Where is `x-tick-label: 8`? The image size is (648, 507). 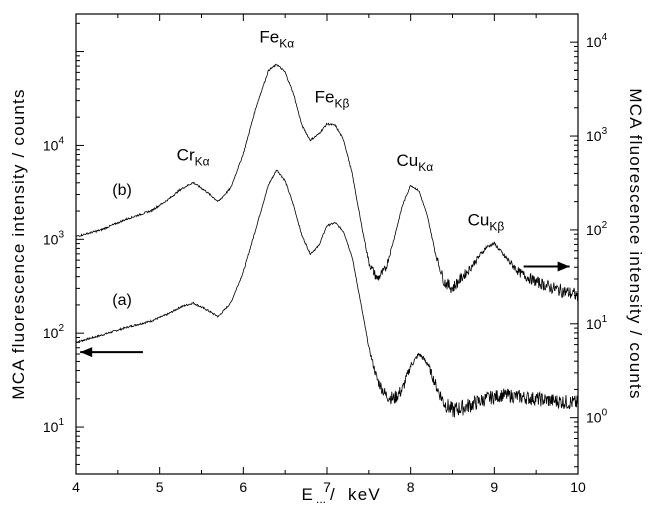
x-tick-label: 8 is located at coordinates (411, 487).